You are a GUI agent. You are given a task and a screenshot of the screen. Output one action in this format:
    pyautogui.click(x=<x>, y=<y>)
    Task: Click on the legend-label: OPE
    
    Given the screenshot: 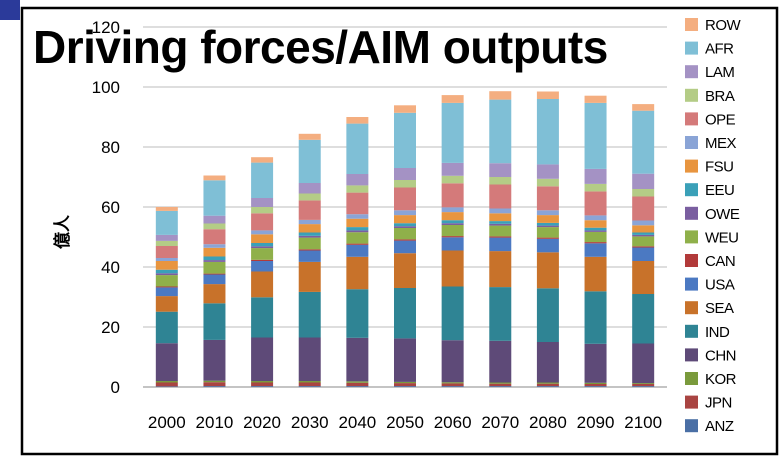 What is the action you would take?
    pyautogui.click(x=720, y=119)
    